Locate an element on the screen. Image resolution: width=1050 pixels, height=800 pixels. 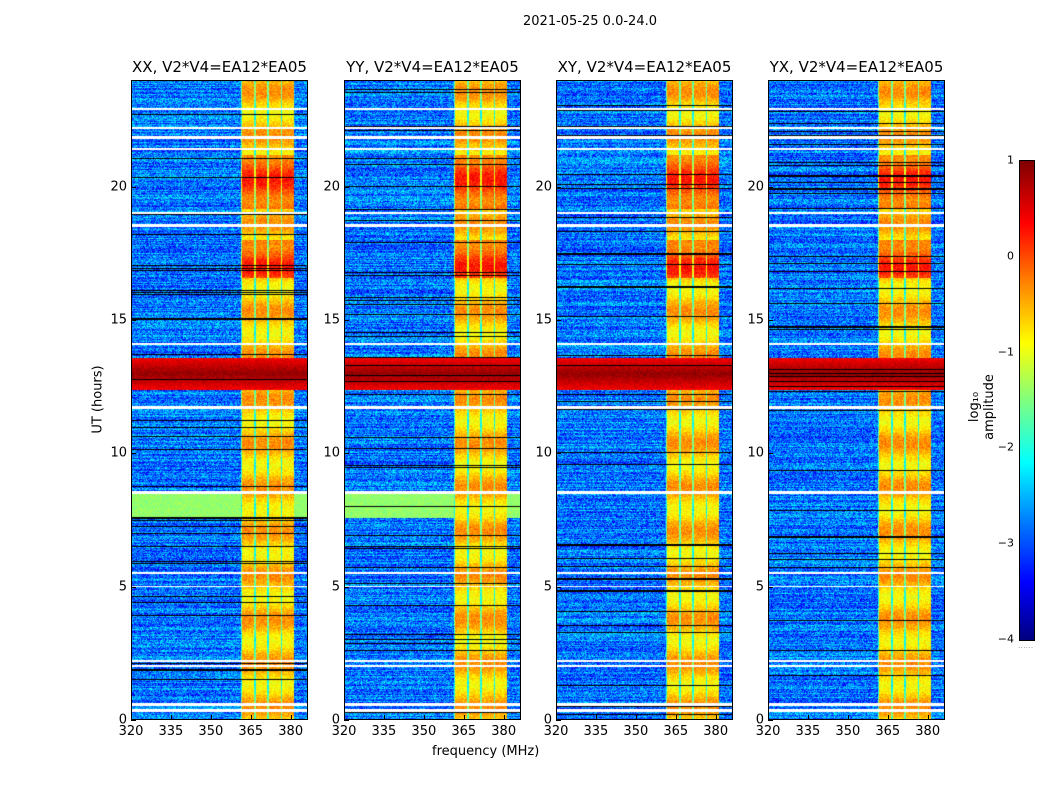
panel-title: YX, V2*V4=EA12*EA05 is located at coordinates (856, 67).